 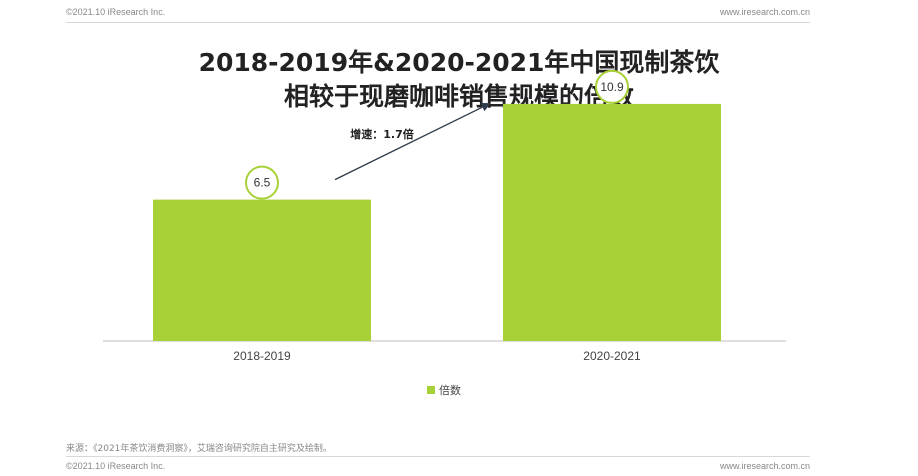 I want to click on bar-2020-2021, so click(x=612, y=222).